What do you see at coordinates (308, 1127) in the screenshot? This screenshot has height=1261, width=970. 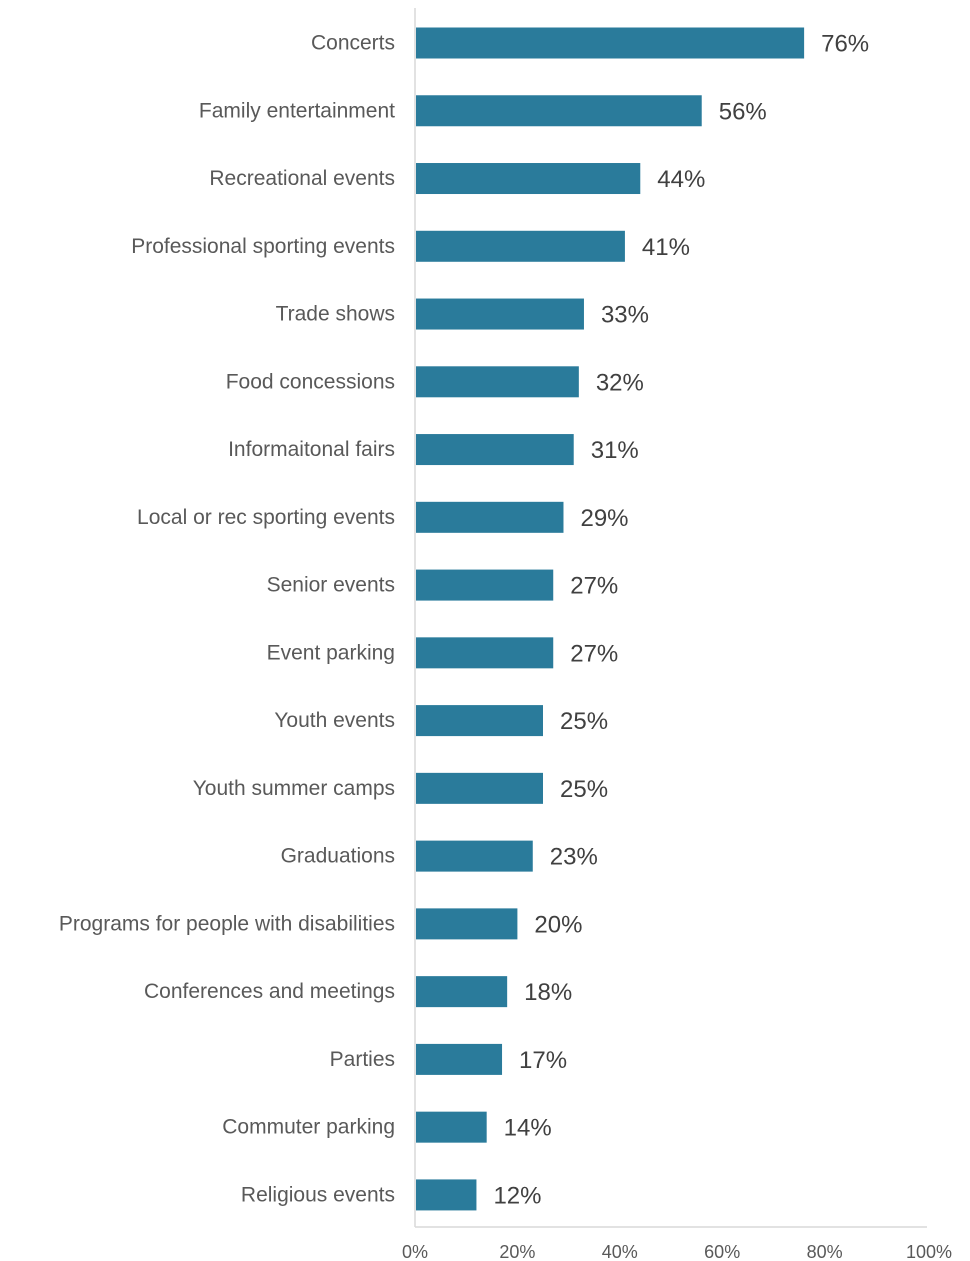 I see `category-label-commuter-parking: Commuter parking` at bounding box center [308, 1127].